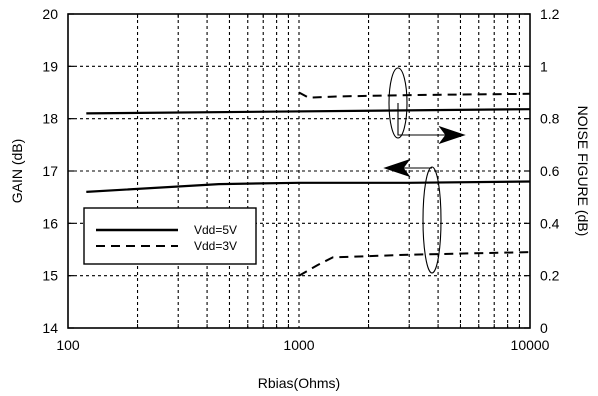  Describe the element at coordinates (550, 223) in the screenshot. I see `y2-tick-label: 0.4` at that location.